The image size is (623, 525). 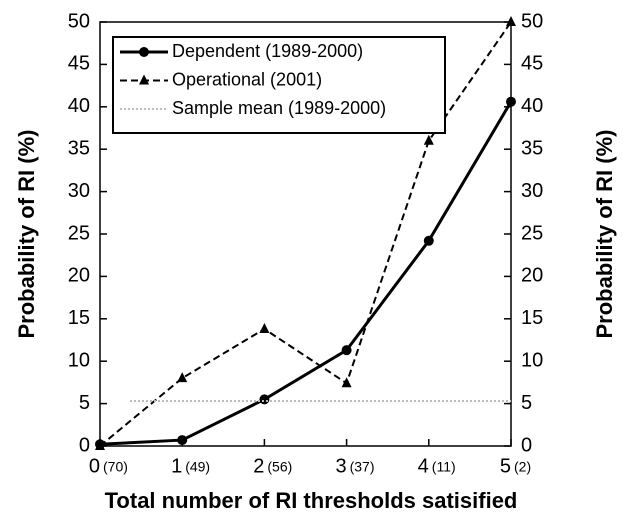 What do you see at coordinates (79, 360) in the screenshot?
I see `y-tick-label: 10` at bounding box center [79, 360].